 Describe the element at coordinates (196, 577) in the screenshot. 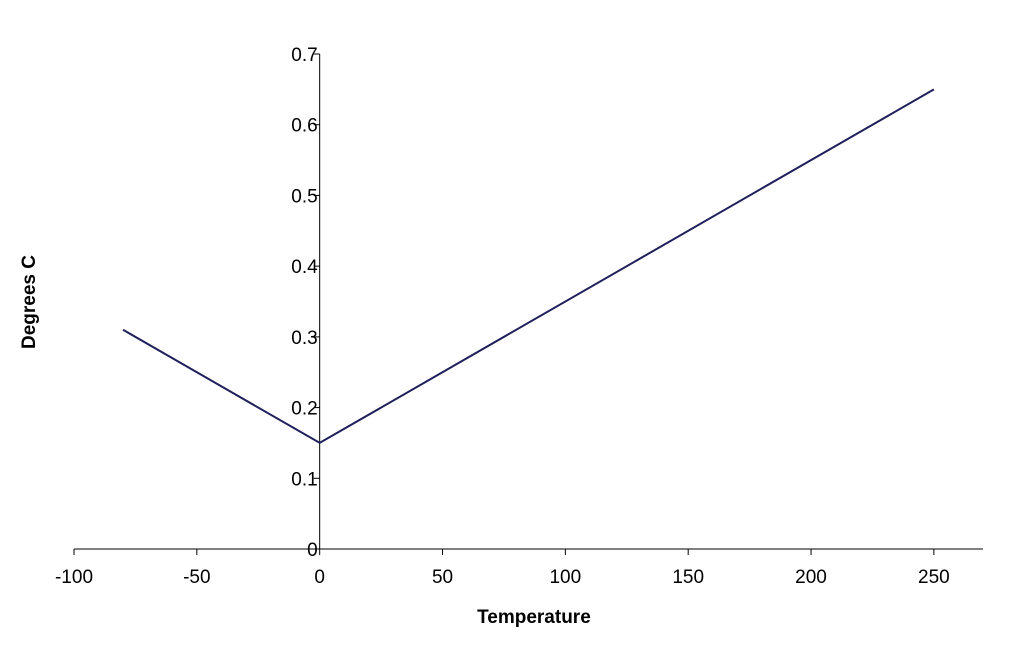

I see `x-tick-label: -50` at that location.